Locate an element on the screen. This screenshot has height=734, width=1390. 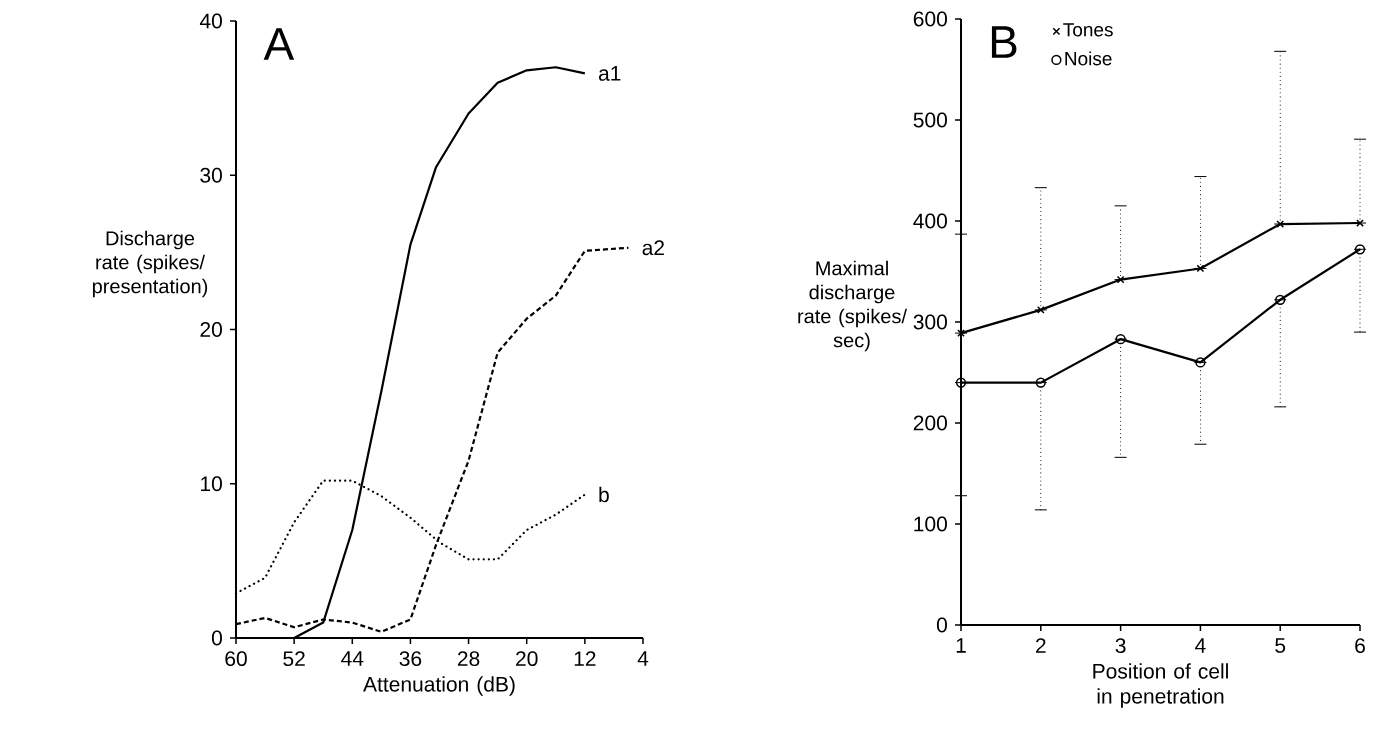
x-tick-label: 1 is located at coordinates (961, 645).